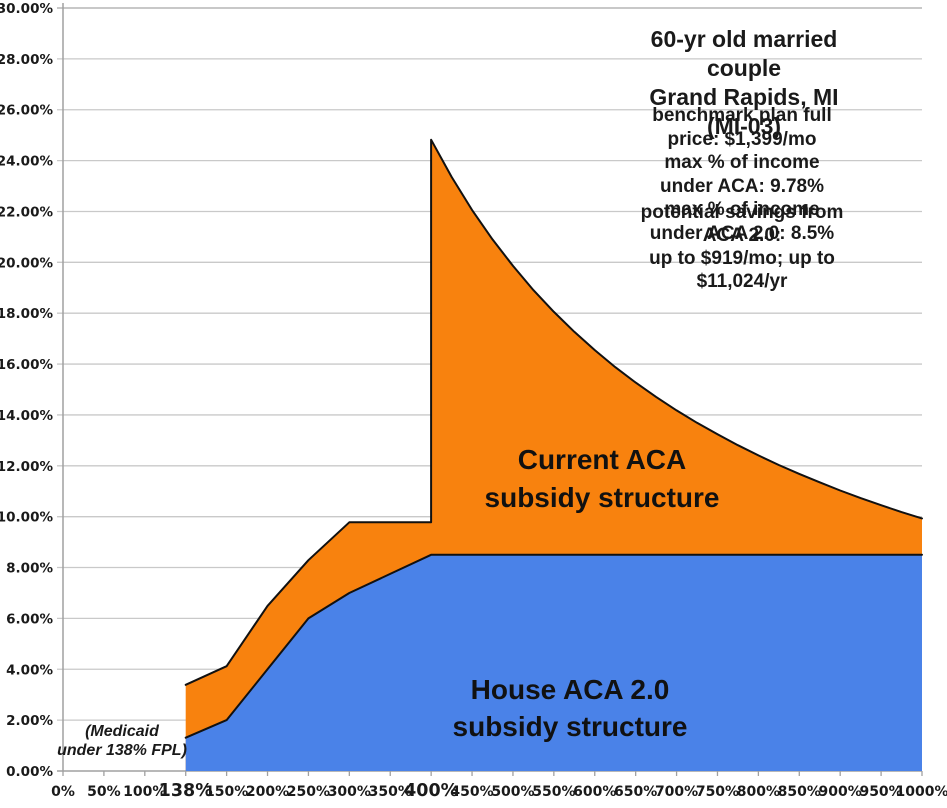 The image size is (947, 808). What do you see at coordinates (26, 9) in the screenshot?
I see `y-axis-label: 30.00%` at bounding box center [26, 9].